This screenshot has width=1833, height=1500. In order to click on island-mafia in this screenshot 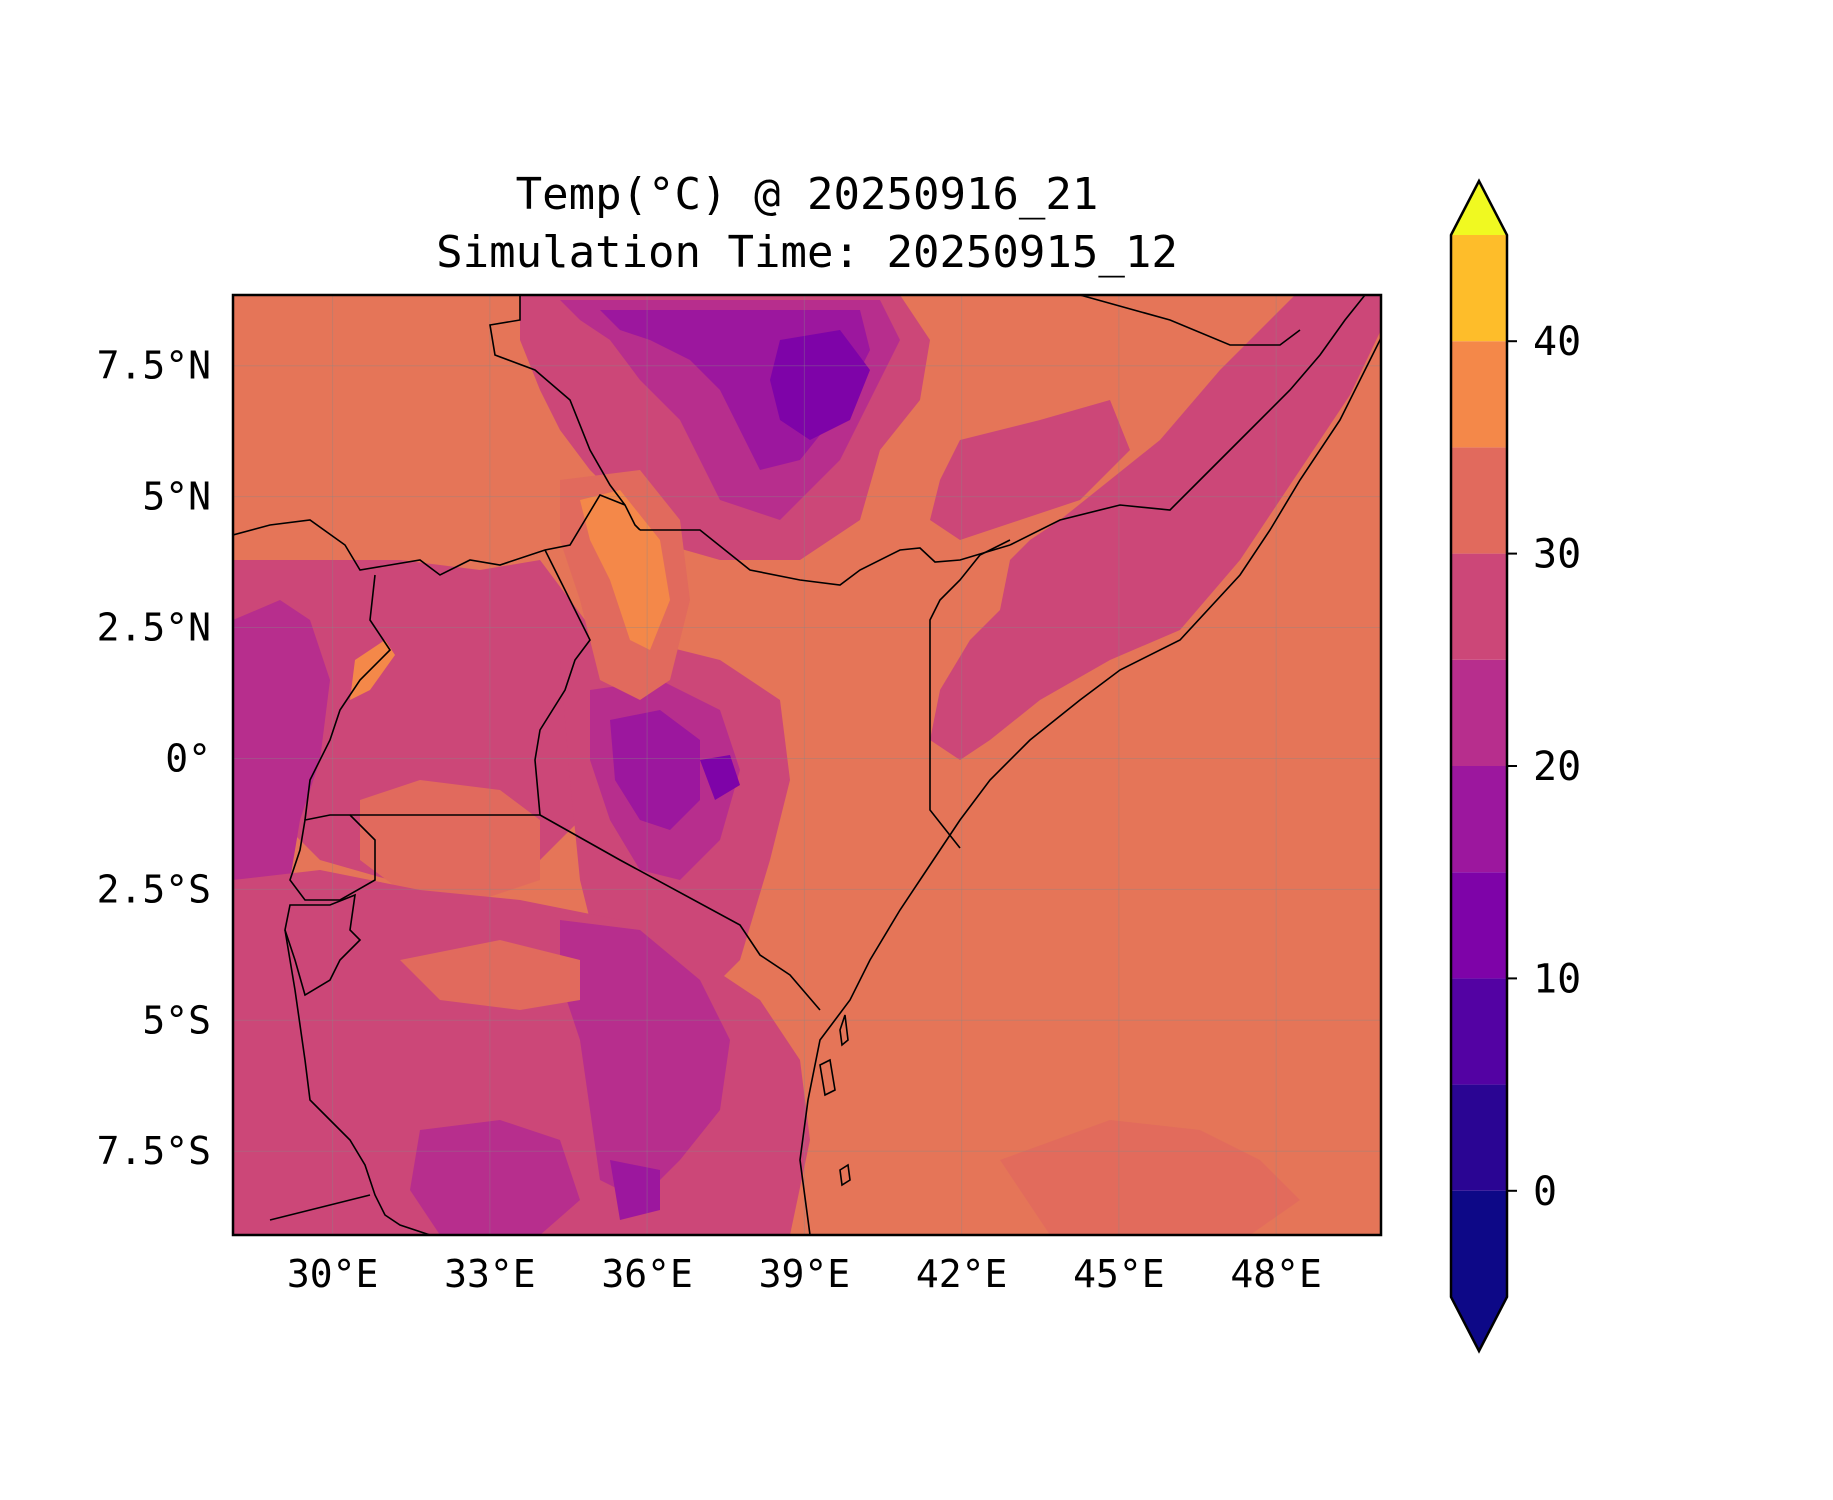, I will do `click(845, 1175)`.